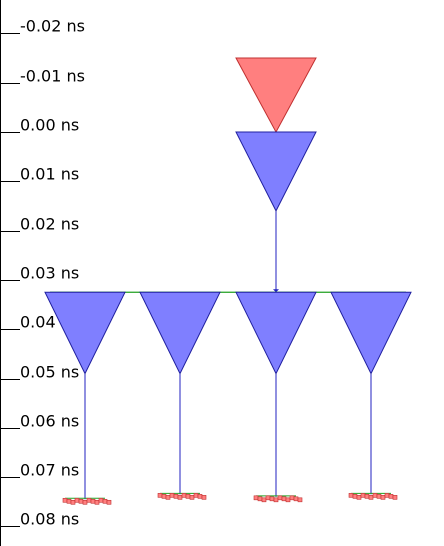  I want to click on axis-tick-label: 0.07 ns, so click(49, 470).